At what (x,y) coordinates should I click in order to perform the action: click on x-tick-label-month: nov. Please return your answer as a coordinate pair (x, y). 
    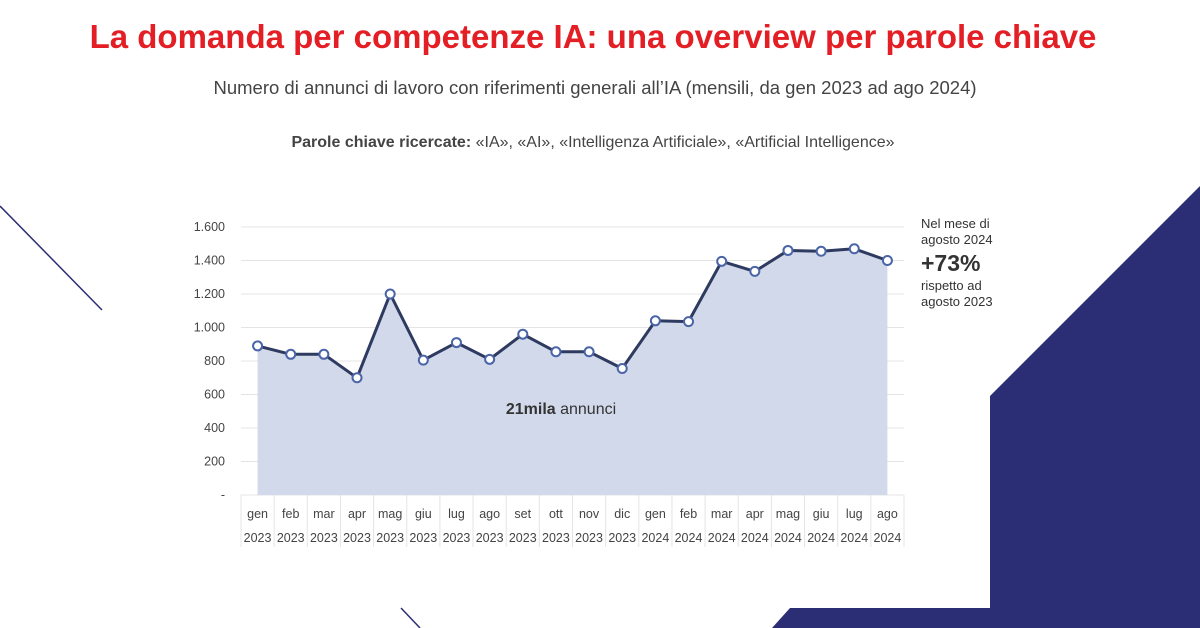
    Looking at the image, I should click on (589, 514).